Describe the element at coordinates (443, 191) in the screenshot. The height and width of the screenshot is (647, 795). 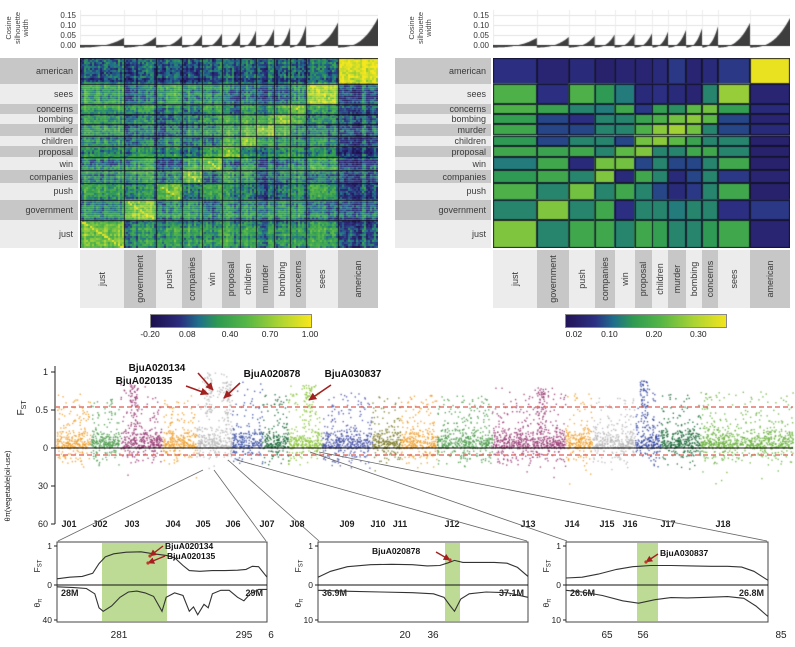
I see `heatmap-row-label: push` at that location.